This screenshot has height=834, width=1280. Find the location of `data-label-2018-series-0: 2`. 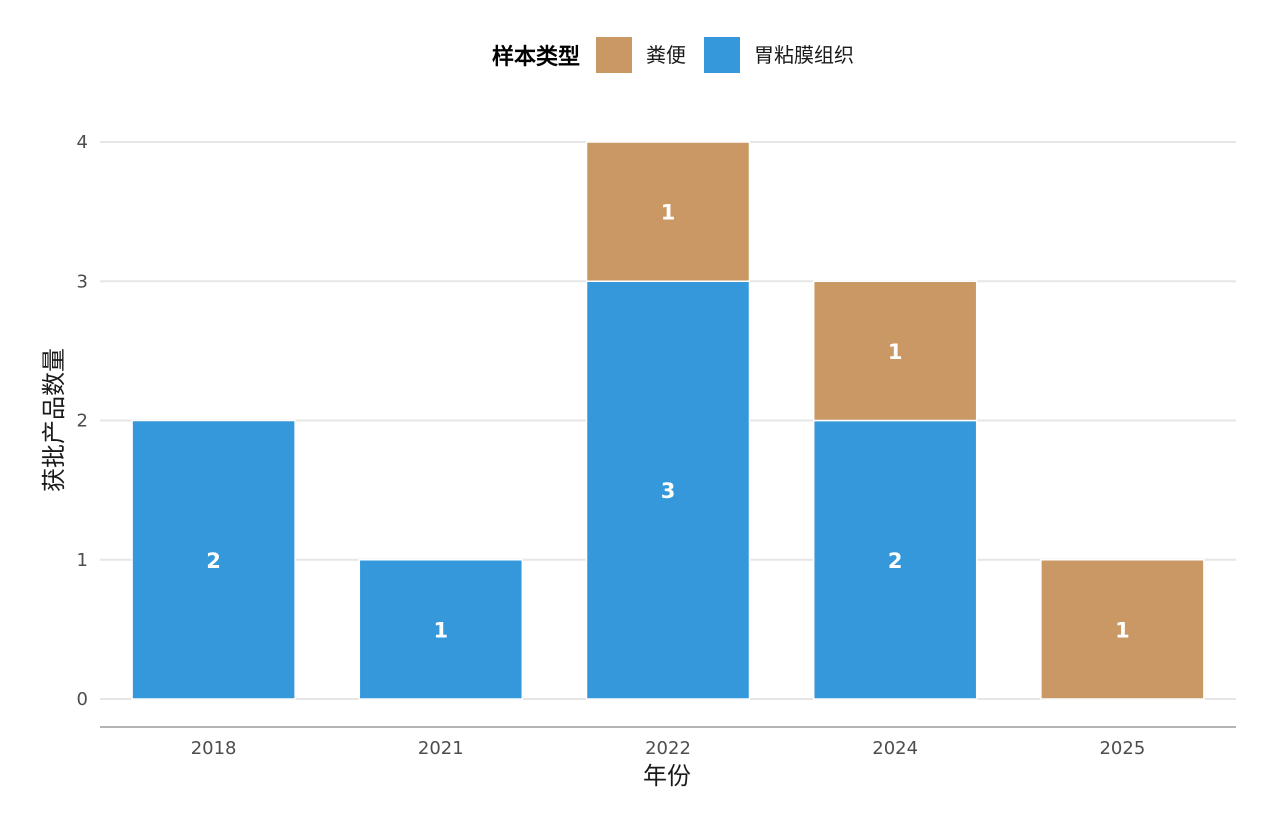

data-label-2018-series-0: 2 is located at coordinates (213, 561).